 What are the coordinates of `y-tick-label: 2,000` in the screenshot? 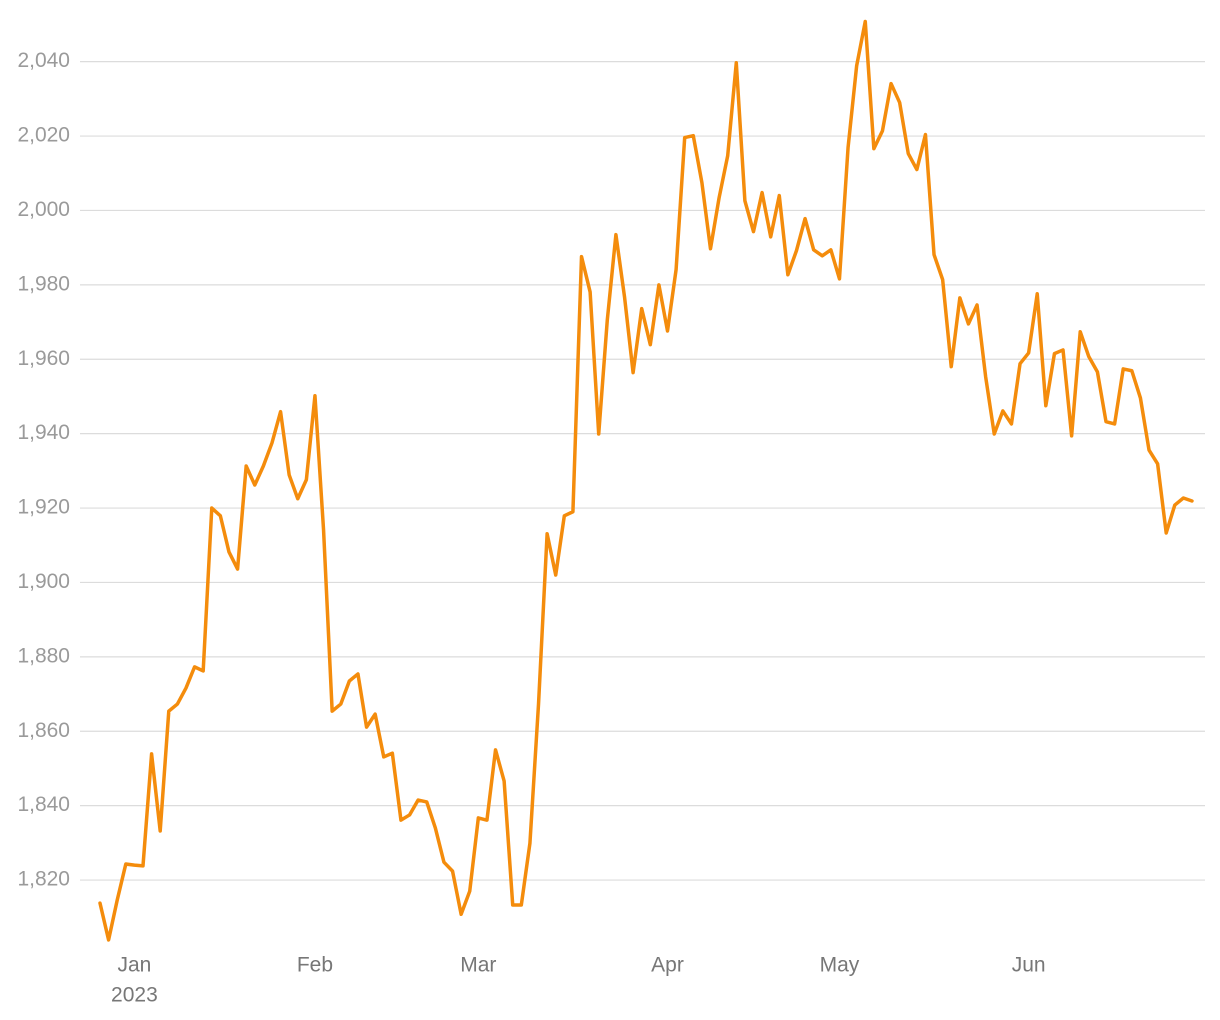 It's located at (43, 209).